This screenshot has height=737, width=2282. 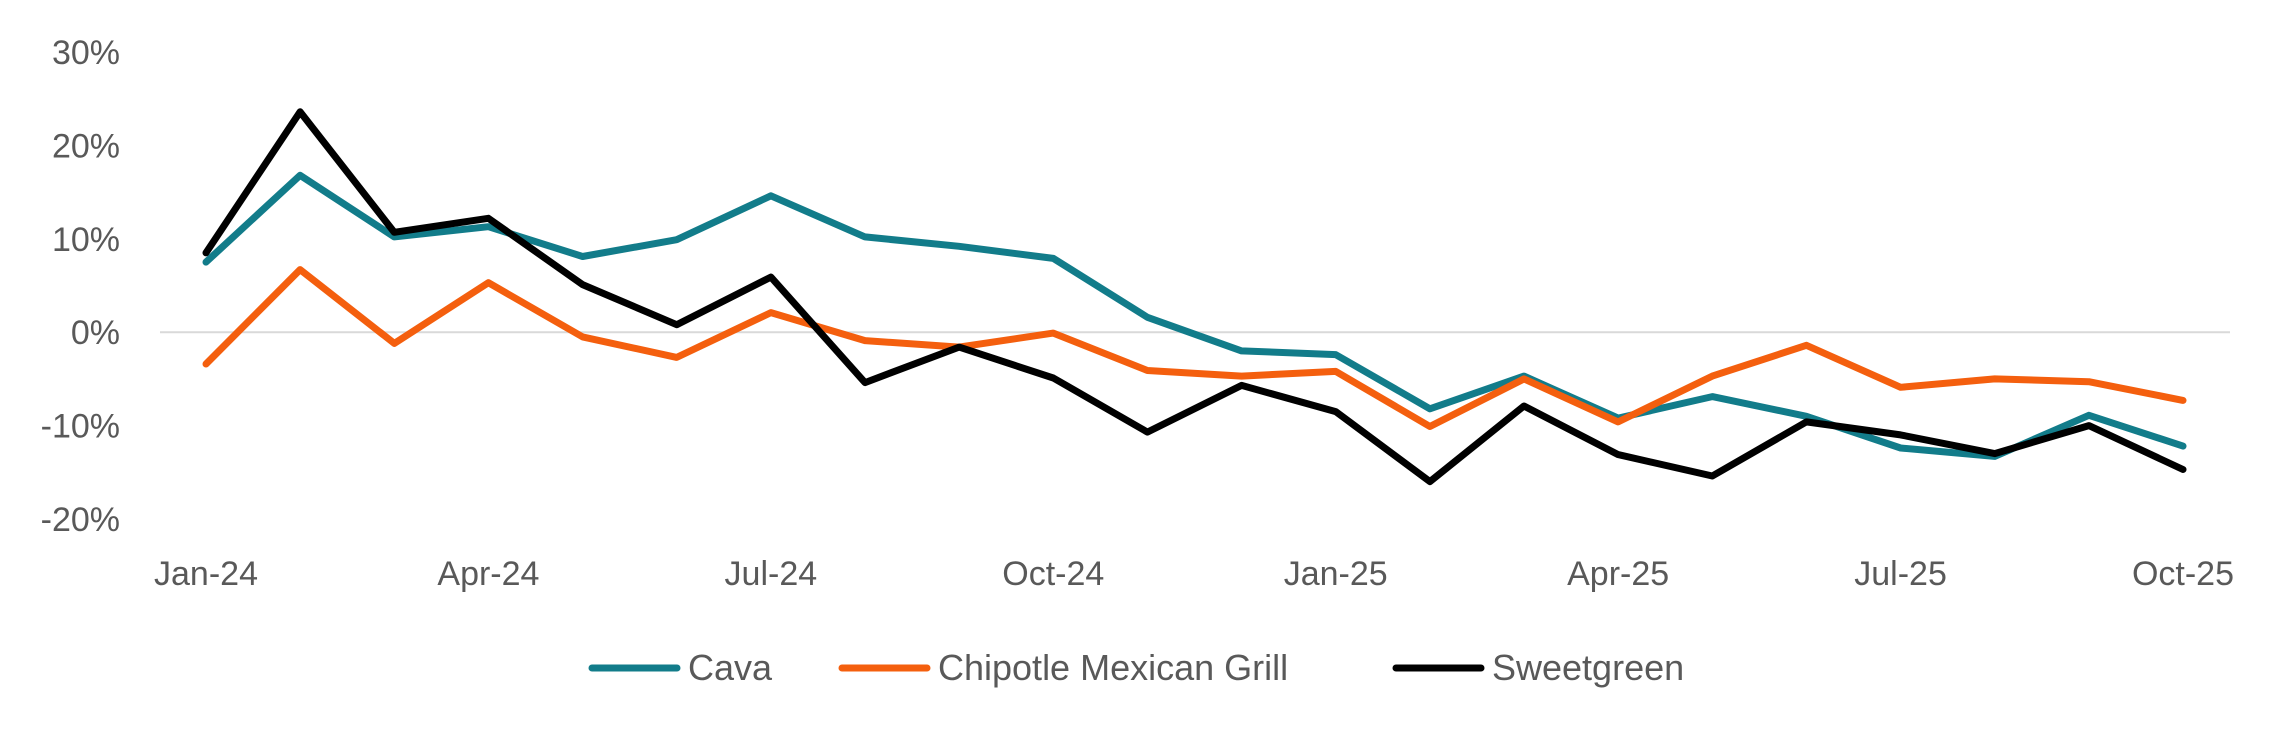 What do you see at coordinates (1113, 667) in the screenshot?
I see `legend-label: Chipotle Mexican Grill` at bounding box center [1113, 667].